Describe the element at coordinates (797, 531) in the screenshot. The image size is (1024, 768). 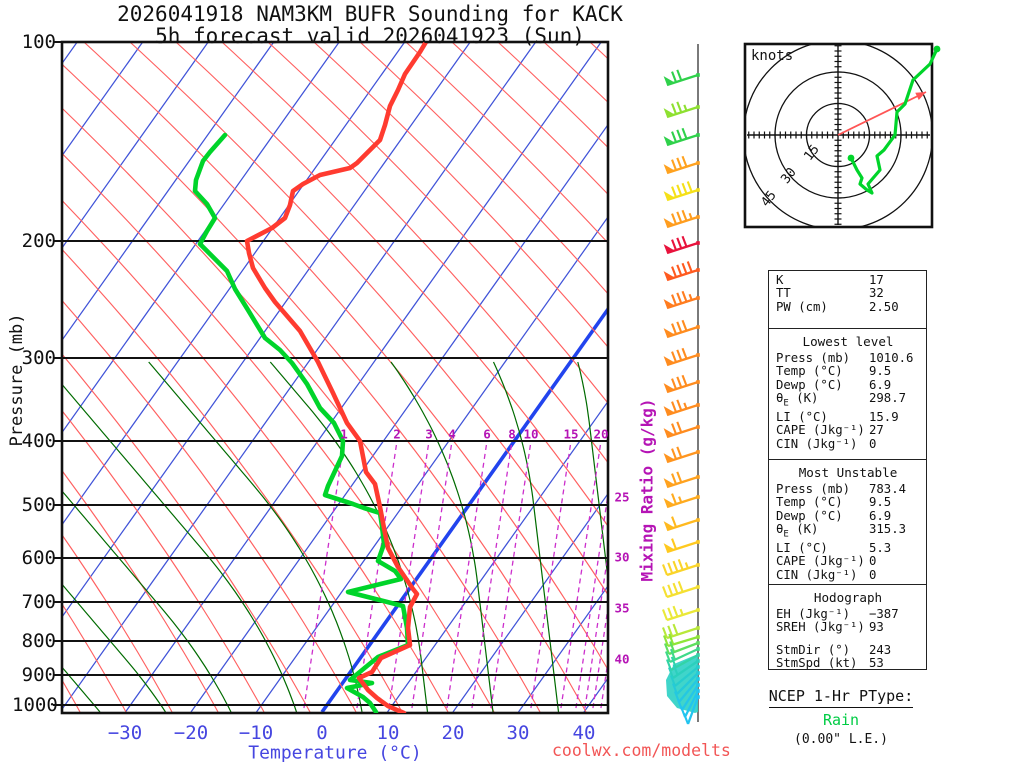
I see `table-row-label: θE (K)` at that location.